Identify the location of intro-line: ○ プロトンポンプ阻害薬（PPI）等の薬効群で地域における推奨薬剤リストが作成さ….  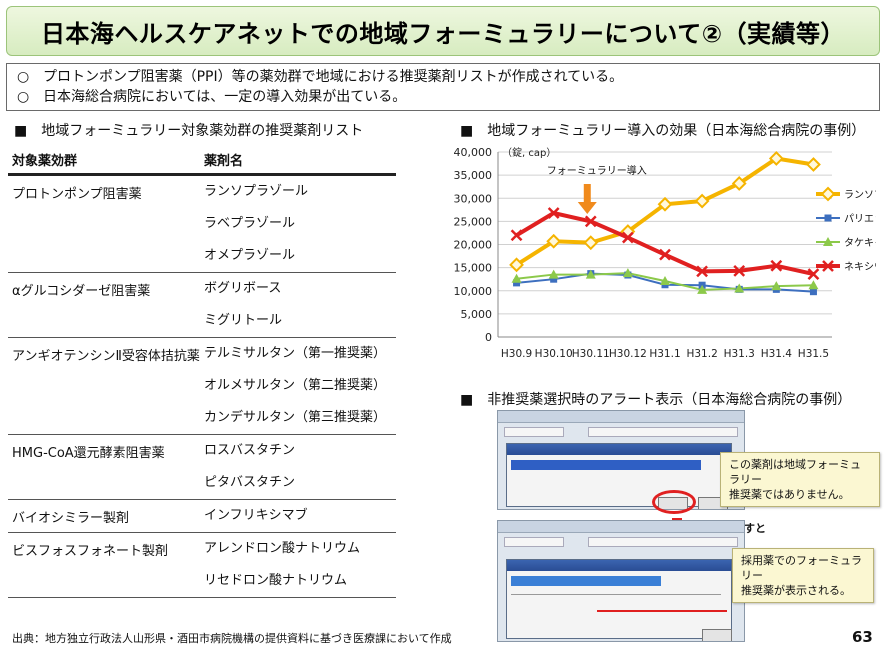
(443, 77).